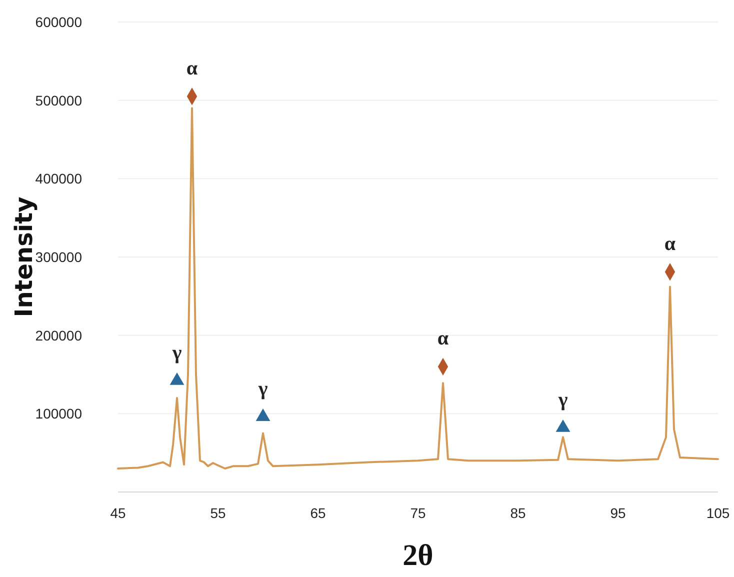 This screenshot has height=577, width=734. What do you see at coordinates (418, 513) in the screenshot?
I see `x-tick-label: 75` at bounding box center [418, 513].